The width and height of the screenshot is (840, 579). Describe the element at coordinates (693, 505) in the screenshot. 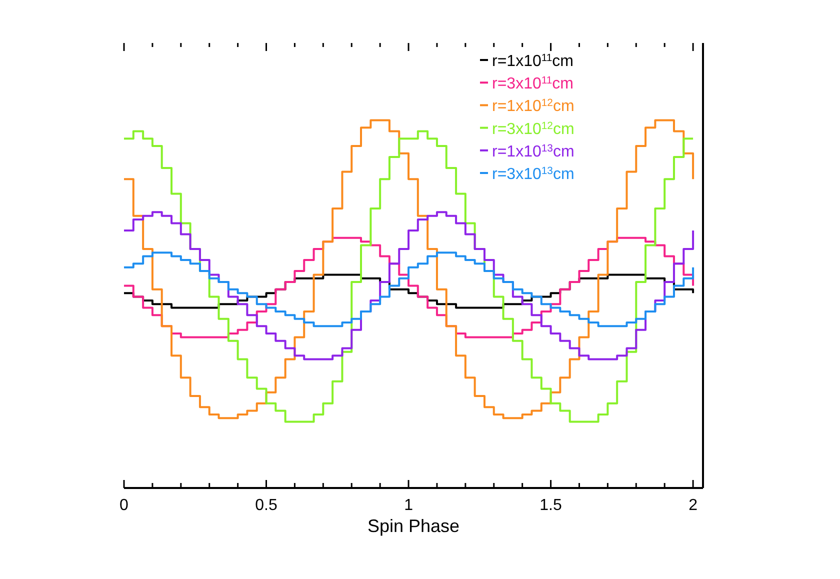

I see `x-tick-label: 2` at that location.